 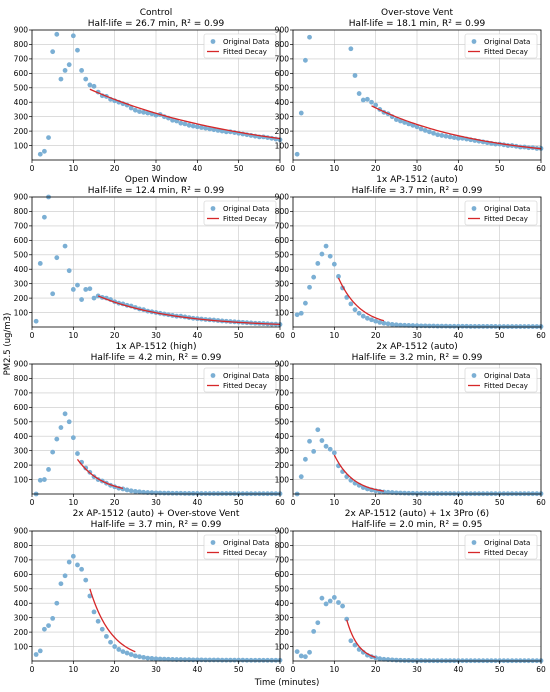 I want to click on x-axis-label: Time (minutes), so click(x=287, y=683).